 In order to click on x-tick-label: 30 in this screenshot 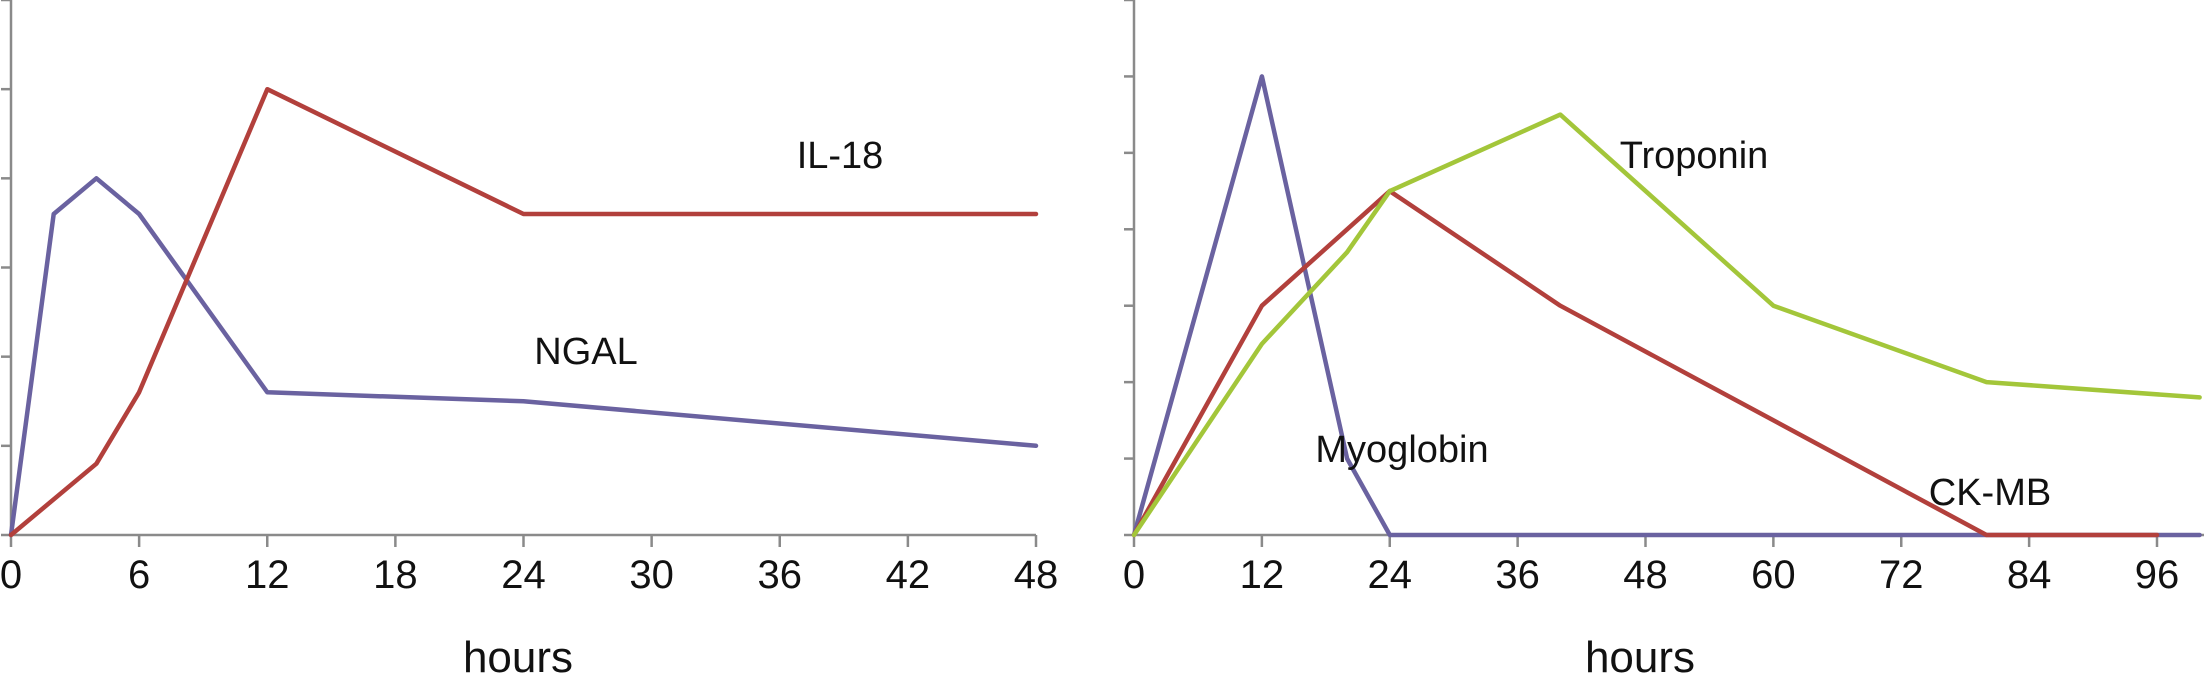, I will do `click(651, 575)`.